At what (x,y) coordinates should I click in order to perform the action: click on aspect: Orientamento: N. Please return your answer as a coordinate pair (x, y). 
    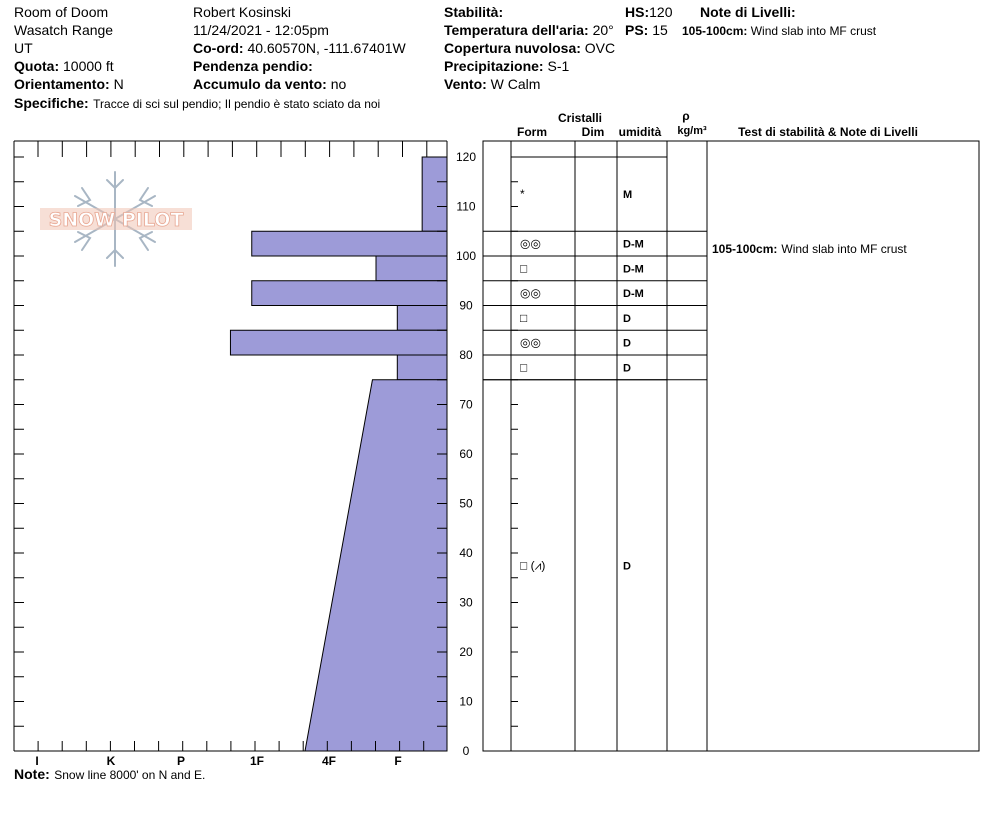
    Looking at the image, I should click on (69, 84).